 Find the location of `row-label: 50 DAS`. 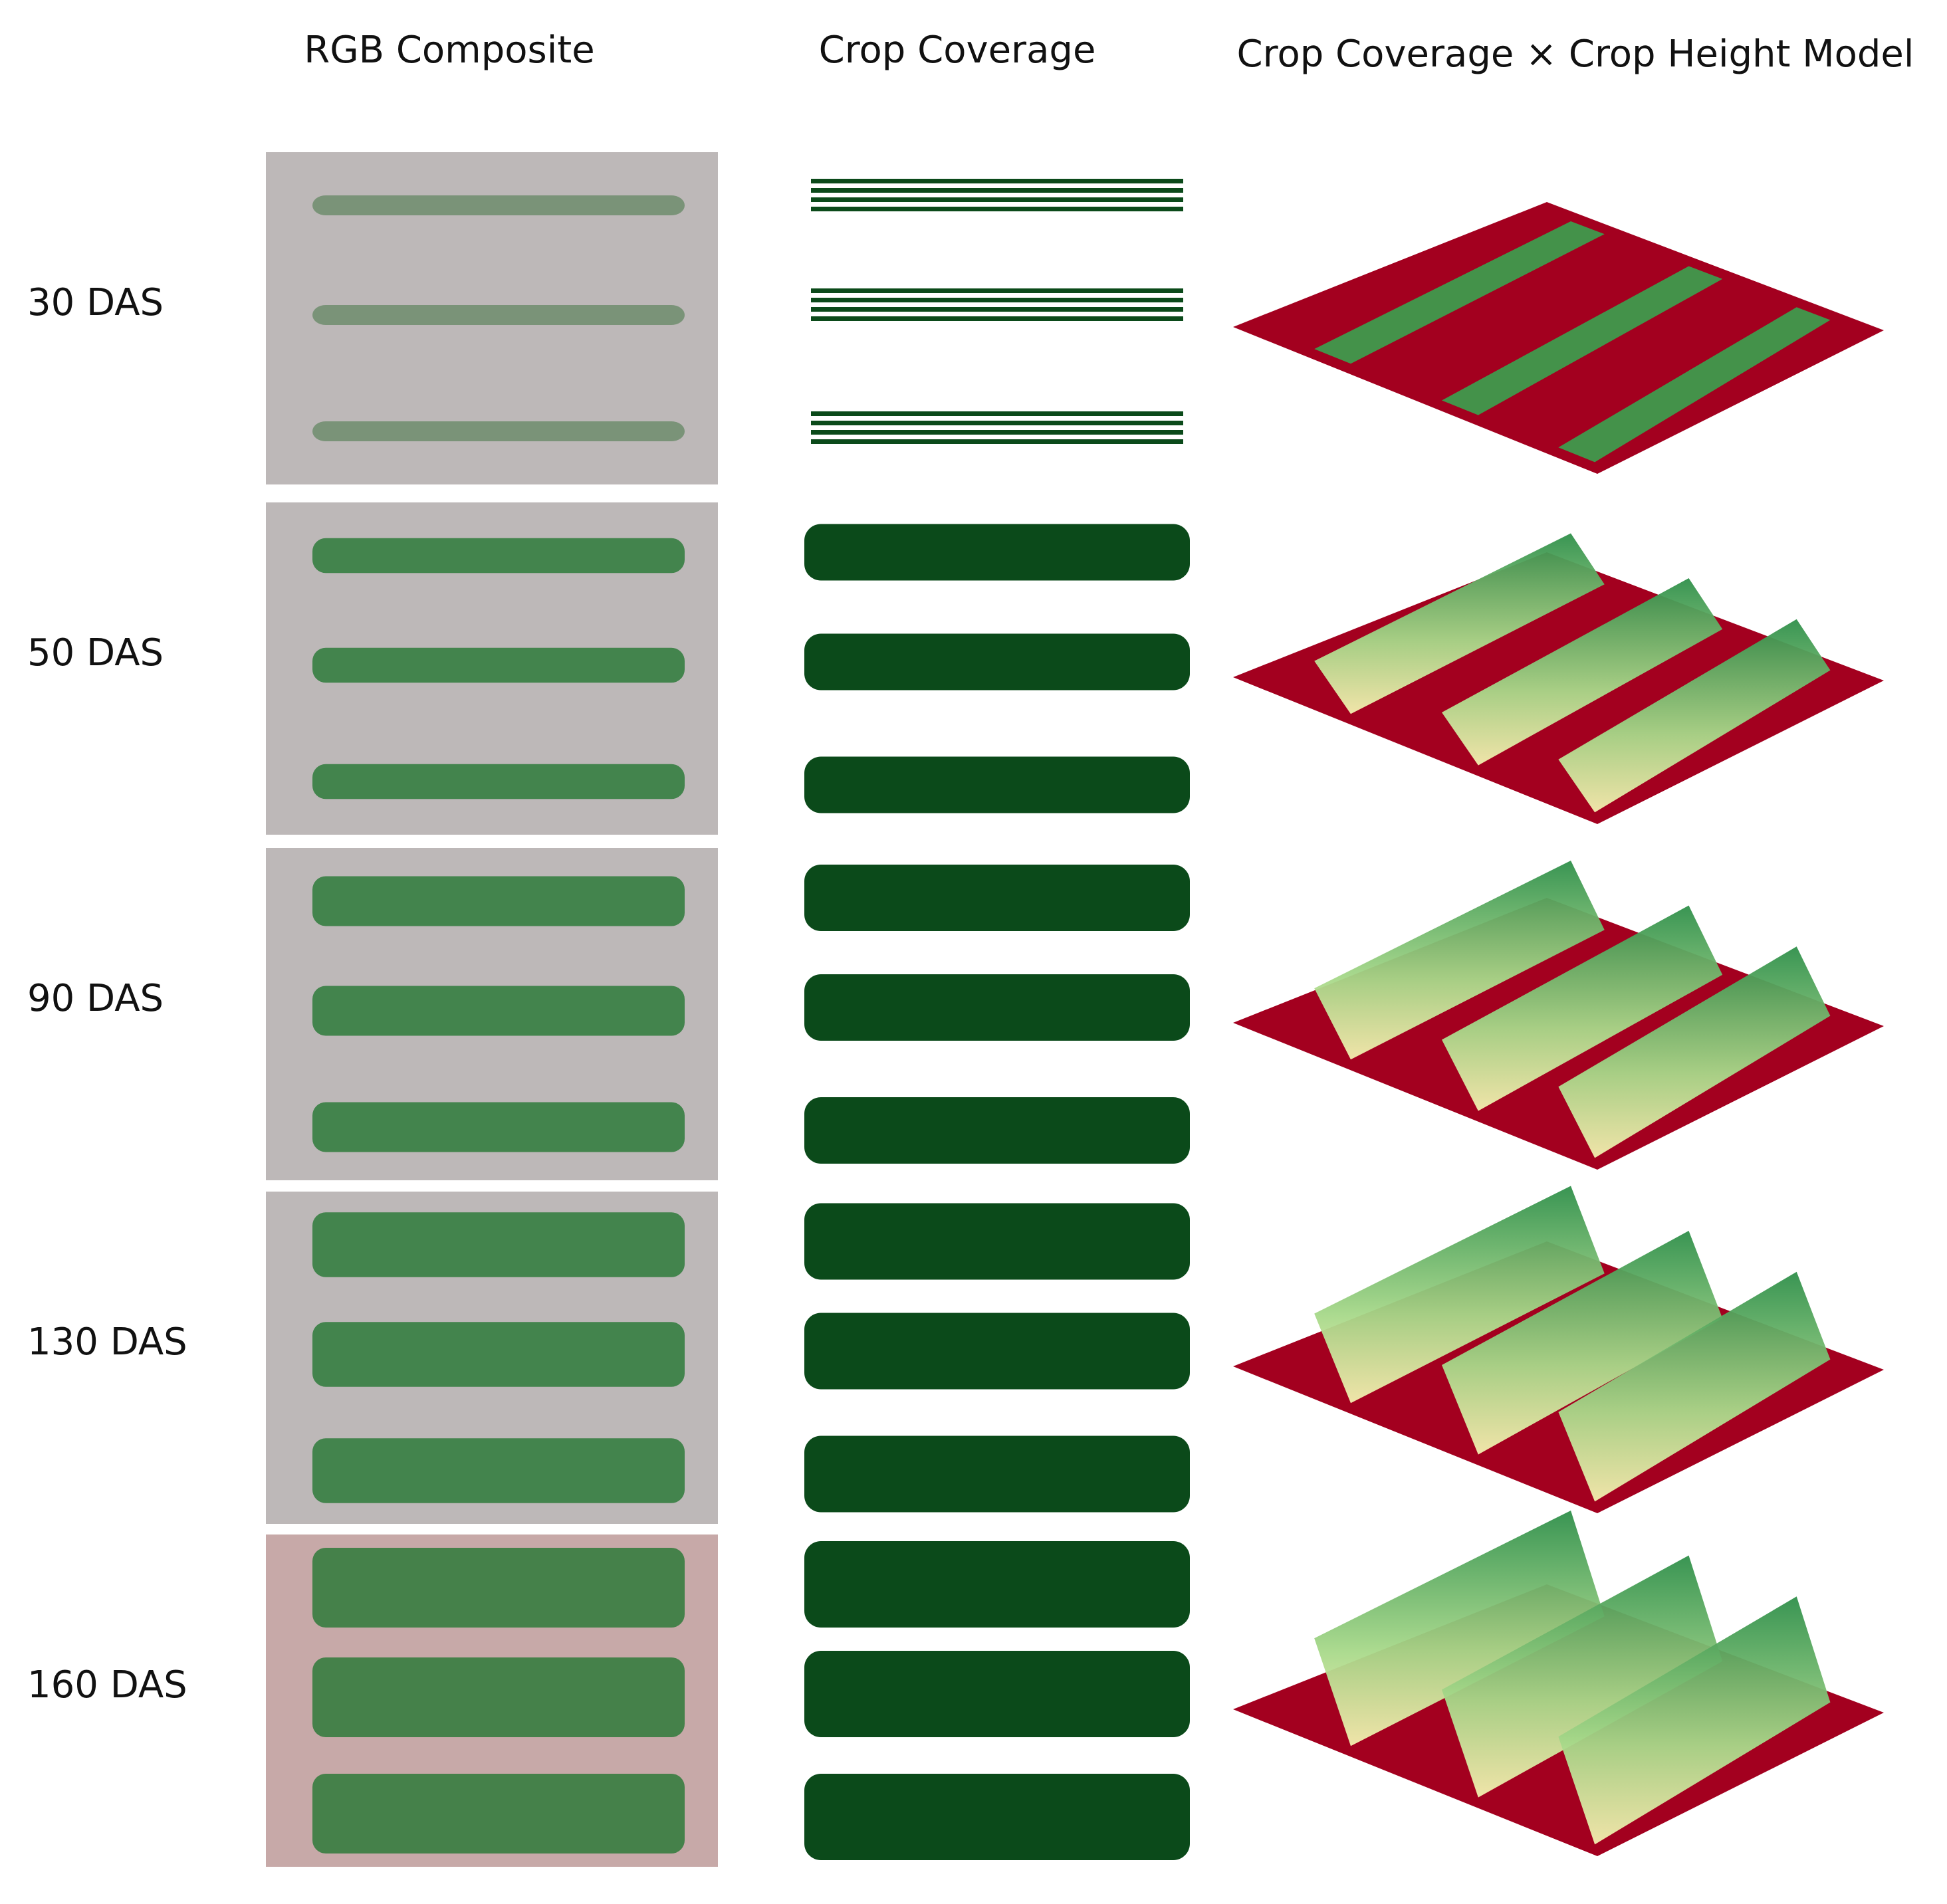

row-label: 50 DAS is located at coordinates (95, 653).